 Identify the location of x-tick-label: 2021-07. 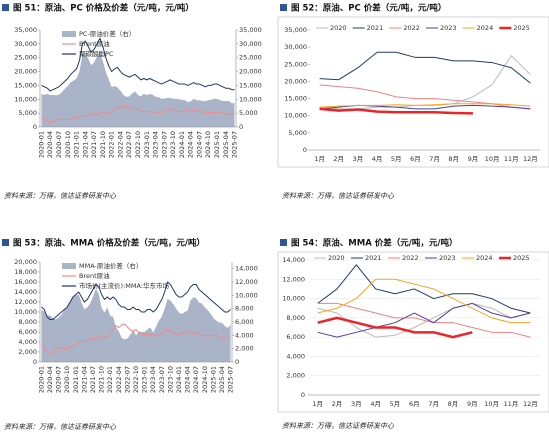
(93, 379).